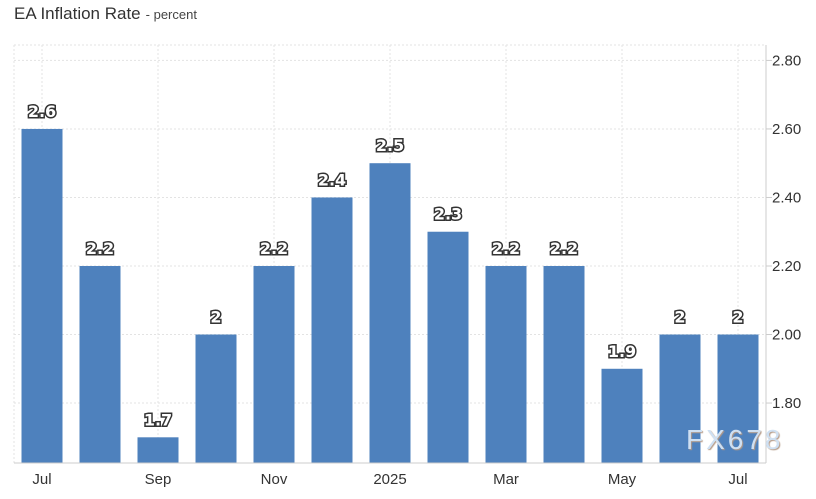 The image size is (816, 499). What do you see at coordinates (158, 419) in the screenshot?
I see `data-label: 1.7` at bounding box center [158, 419].